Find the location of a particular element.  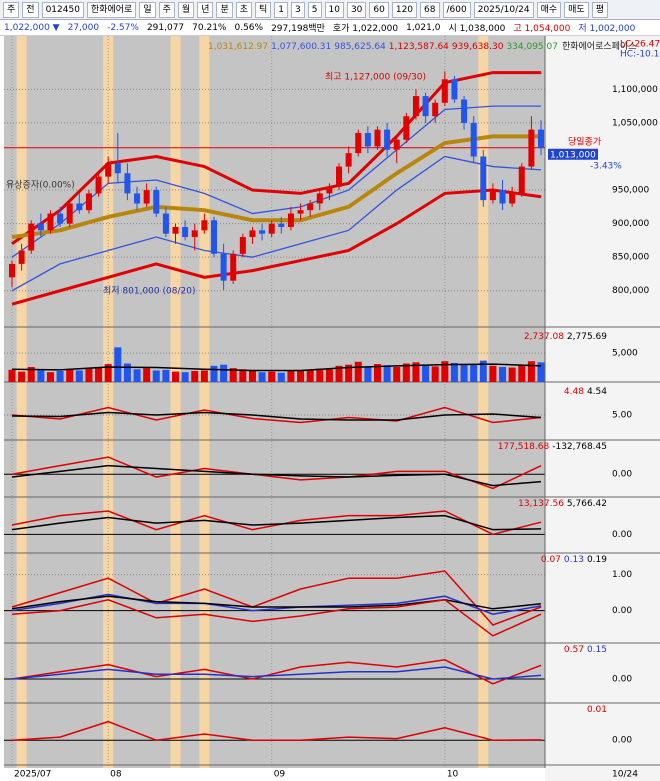

toolbar-button: 012450 is located at coordinates (62, 9).